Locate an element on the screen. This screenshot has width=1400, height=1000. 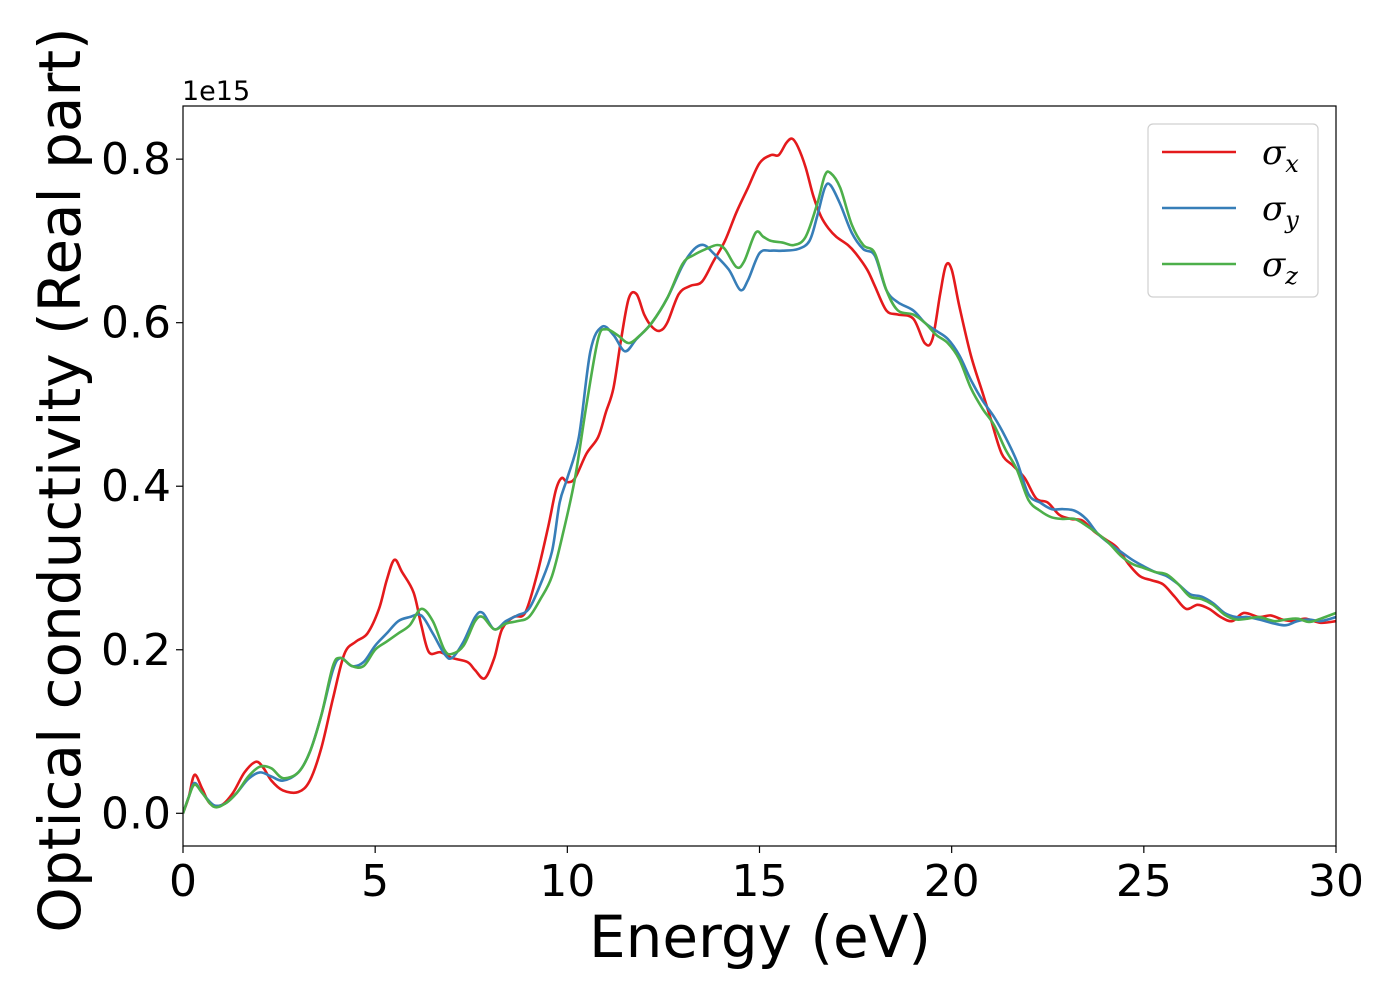
y-axis-offset-text: 1e15 is located at coordinates (216, 91).